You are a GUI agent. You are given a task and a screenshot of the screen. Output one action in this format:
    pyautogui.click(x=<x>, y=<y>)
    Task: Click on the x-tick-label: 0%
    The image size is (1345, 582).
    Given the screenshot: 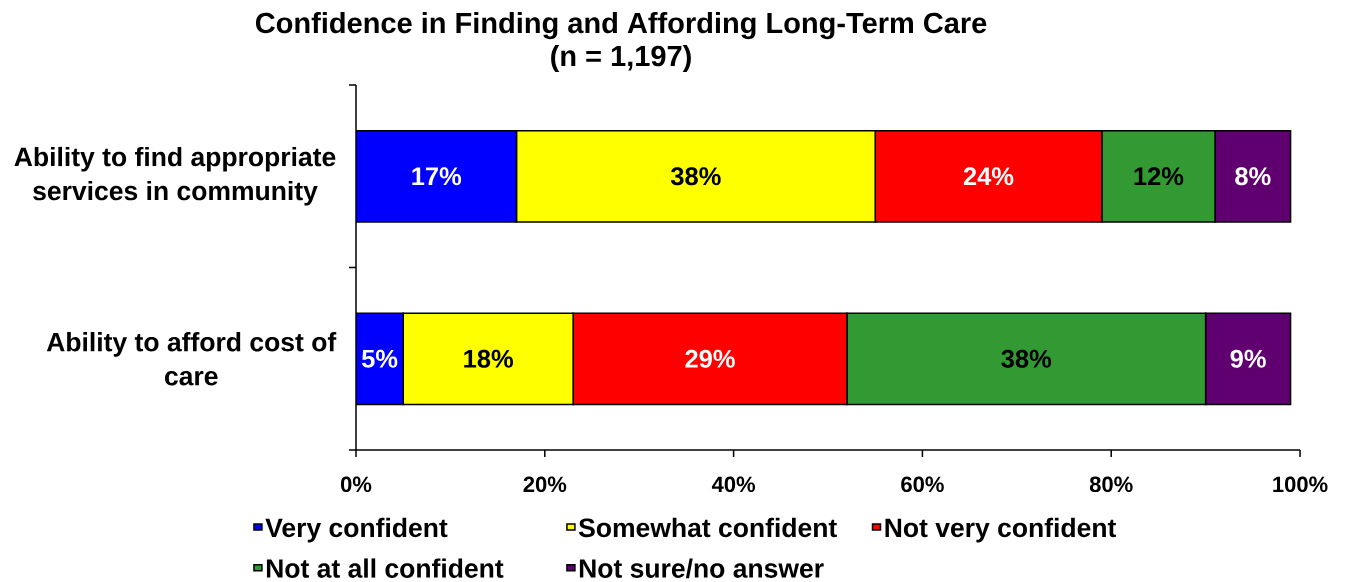 What is the action you would take?
    pyautogui.click(x=356, y=484)
    